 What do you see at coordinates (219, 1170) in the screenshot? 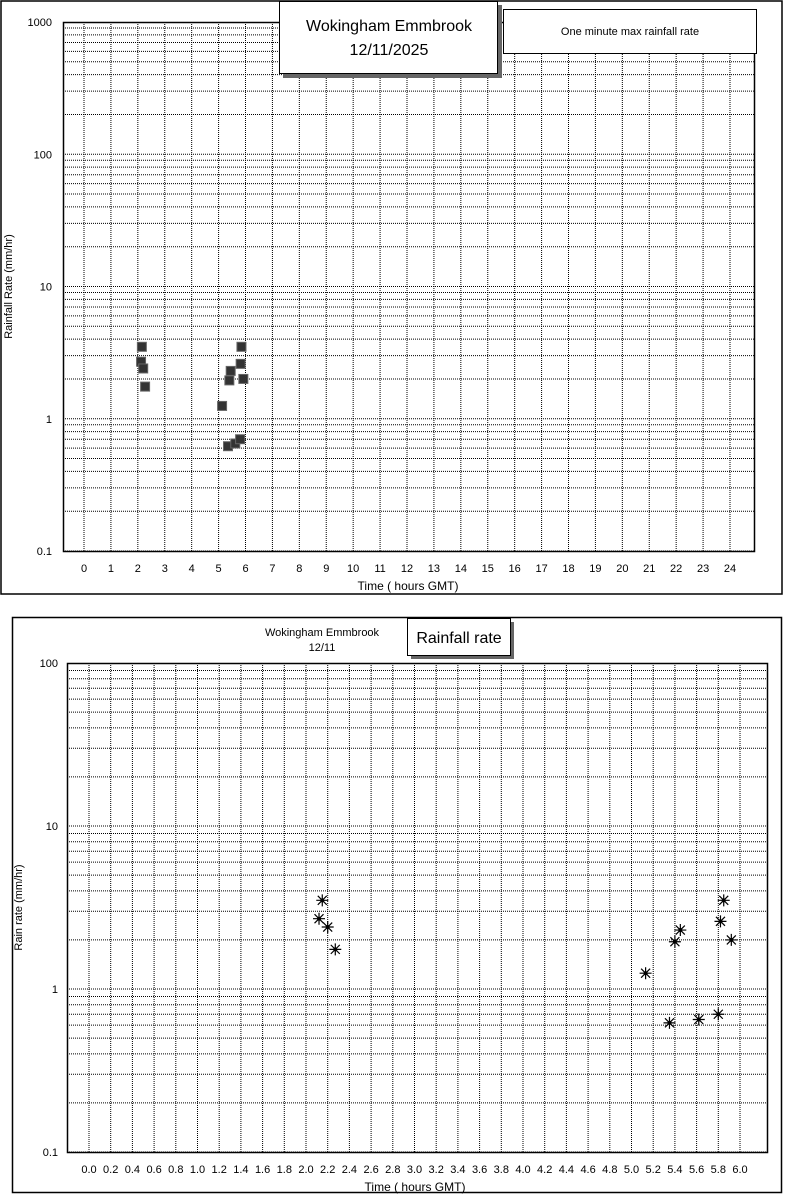
I see `x-tick-label: 1.2` at bounding box center [219, 1170].